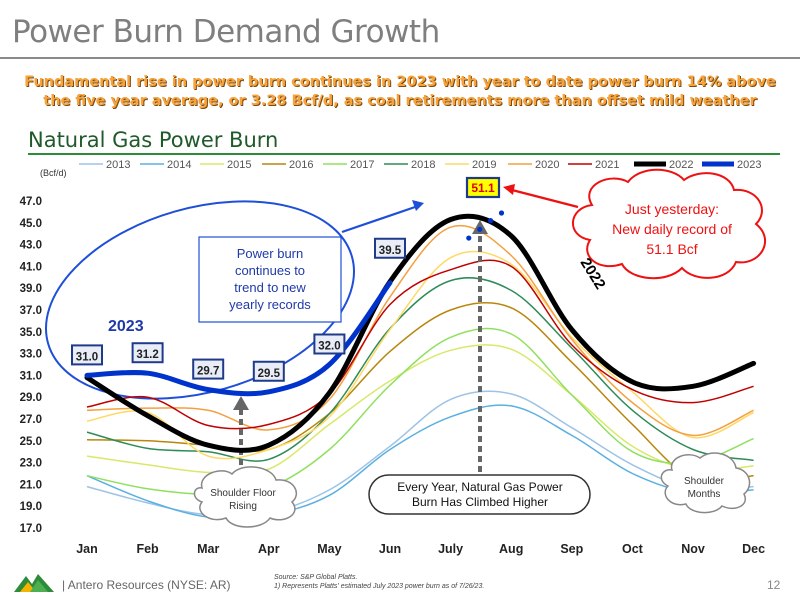 Image resolution: width=800 pixels, height=600 pixels. I want to click on y-tick-label: 47.0, so click(31, 202).